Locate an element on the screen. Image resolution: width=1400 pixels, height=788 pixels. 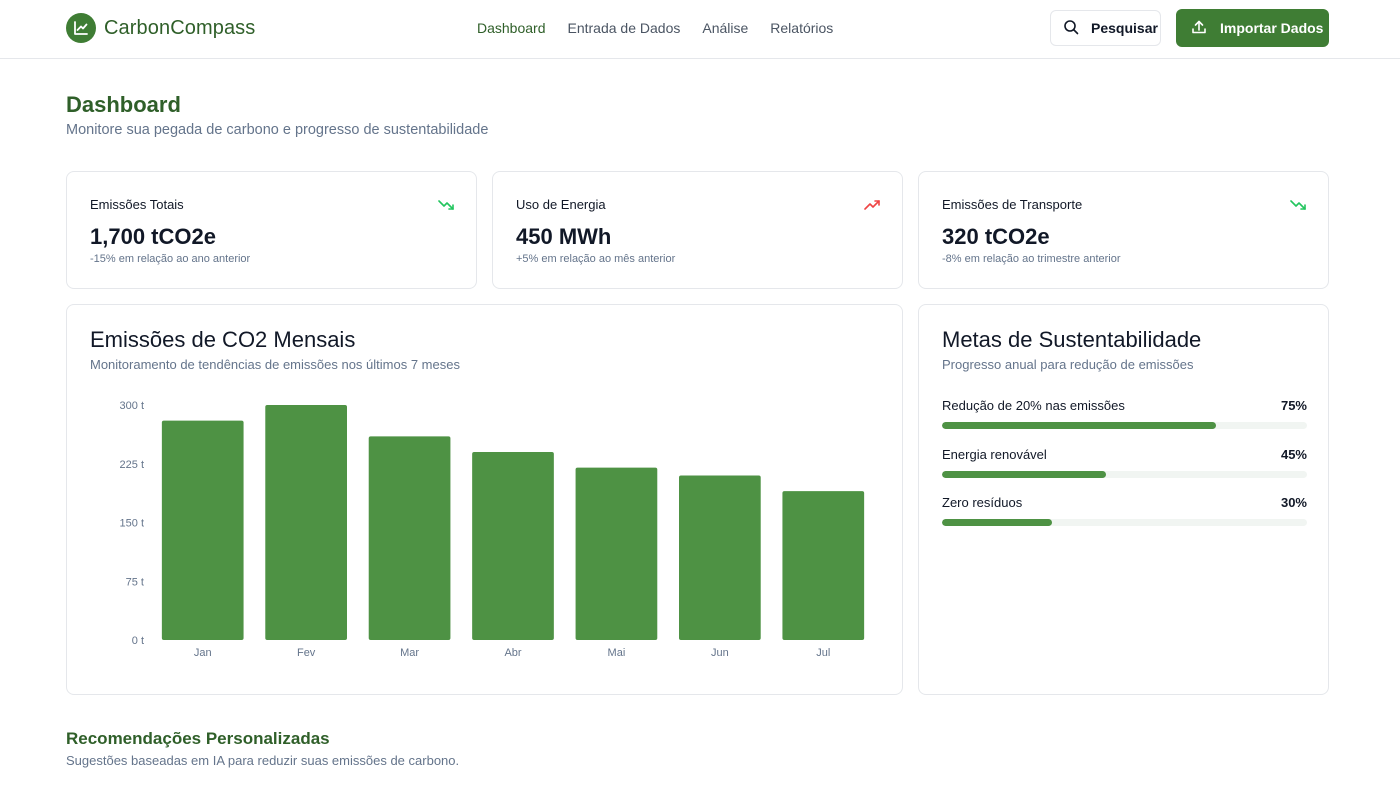
goal-label: Energia renovável is located at coordinates (994, 454).